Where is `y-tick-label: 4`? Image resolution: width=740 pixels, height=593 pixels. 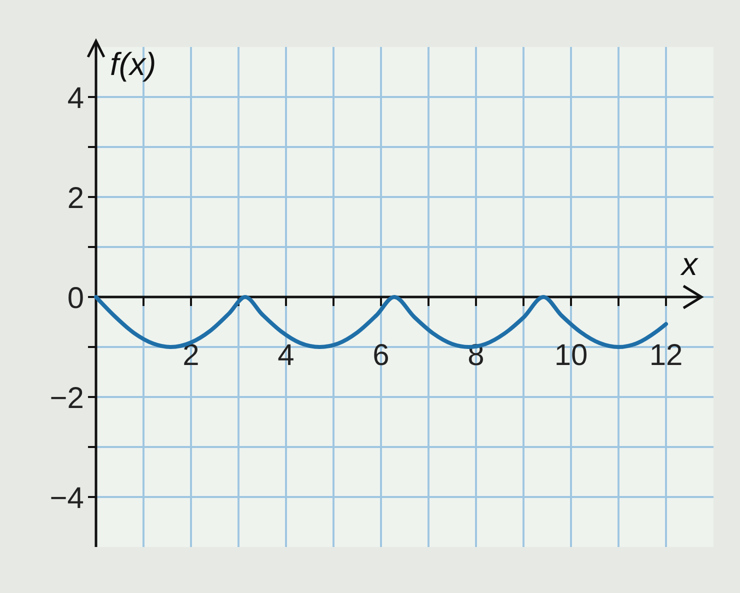 y-tick-label: 4 is located at coordinates (75, 98).